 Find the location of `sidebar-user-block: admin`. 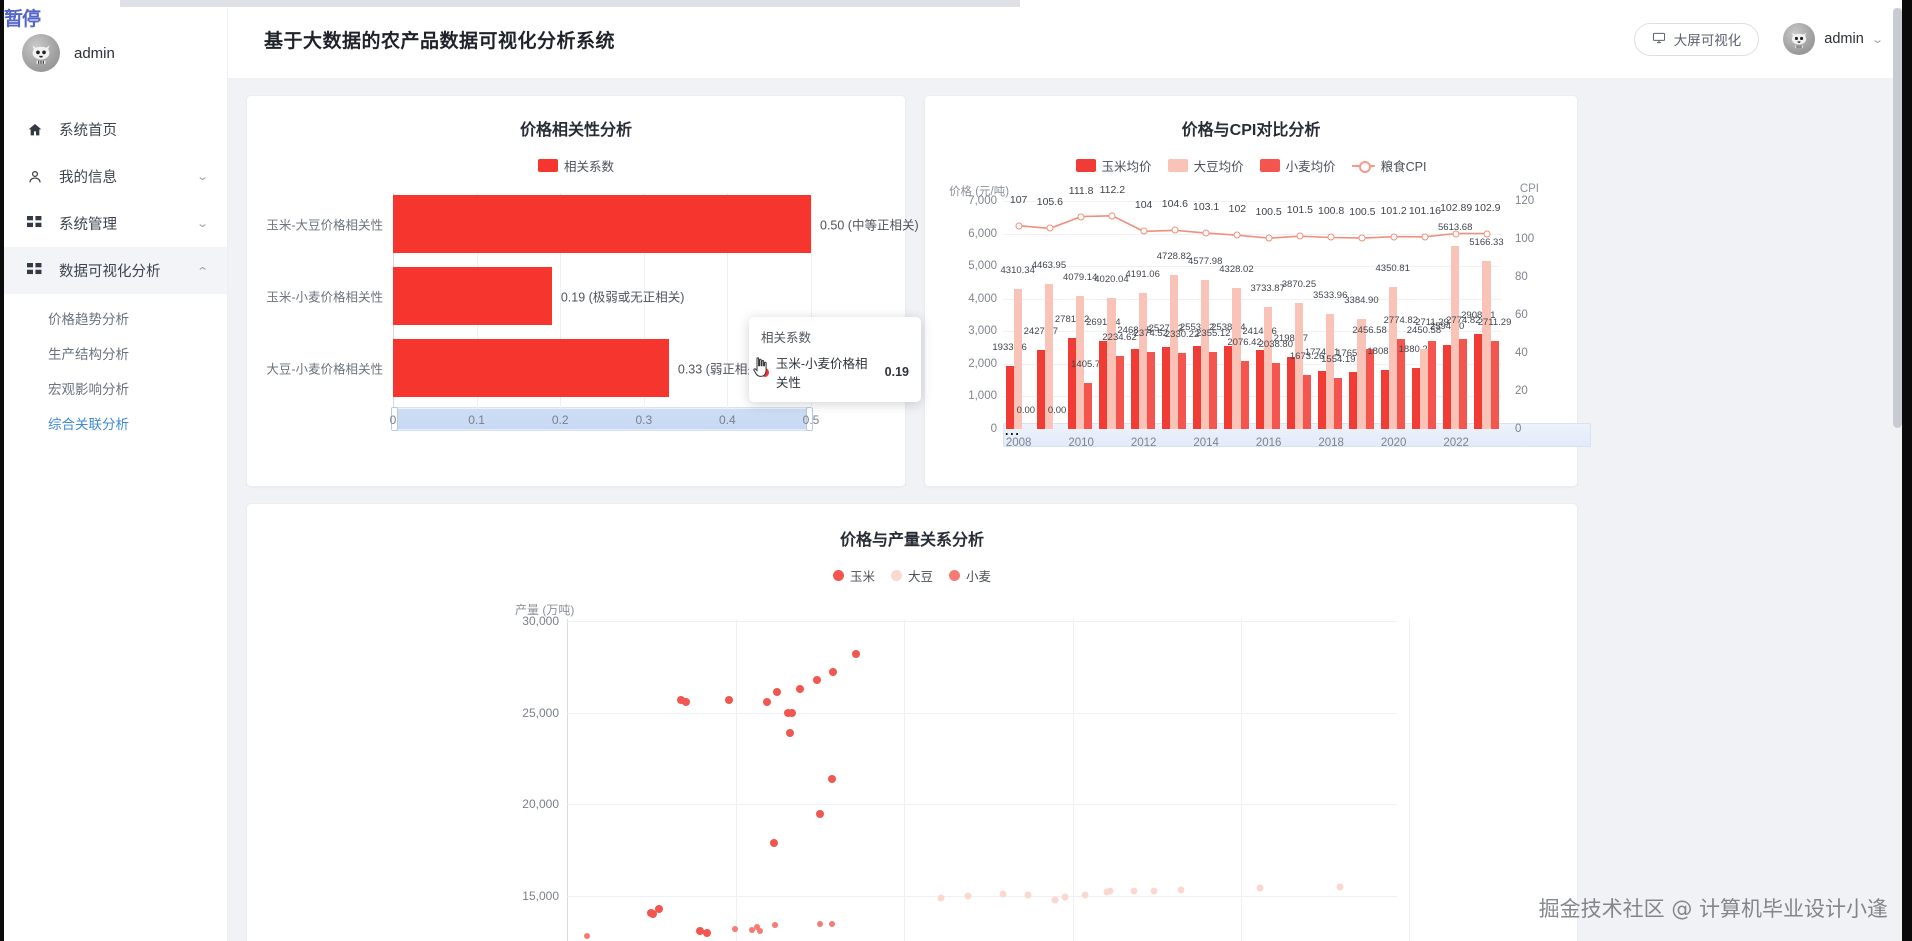

sidebar-user-block: admin is located at coordinates (113, 55).